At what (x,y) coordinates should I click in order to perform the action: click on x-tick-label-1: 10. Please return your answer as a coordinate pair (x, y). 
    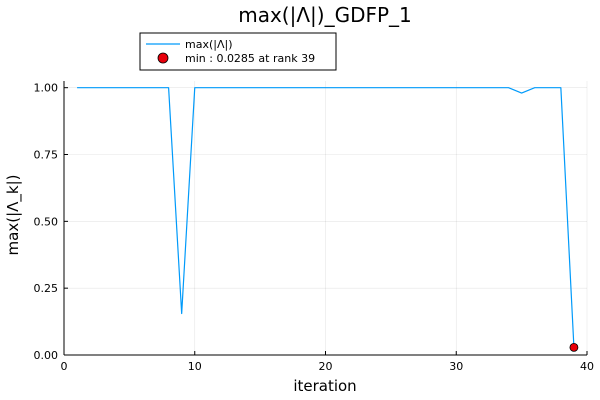
    Looking at the image, I should click on (195, 366).